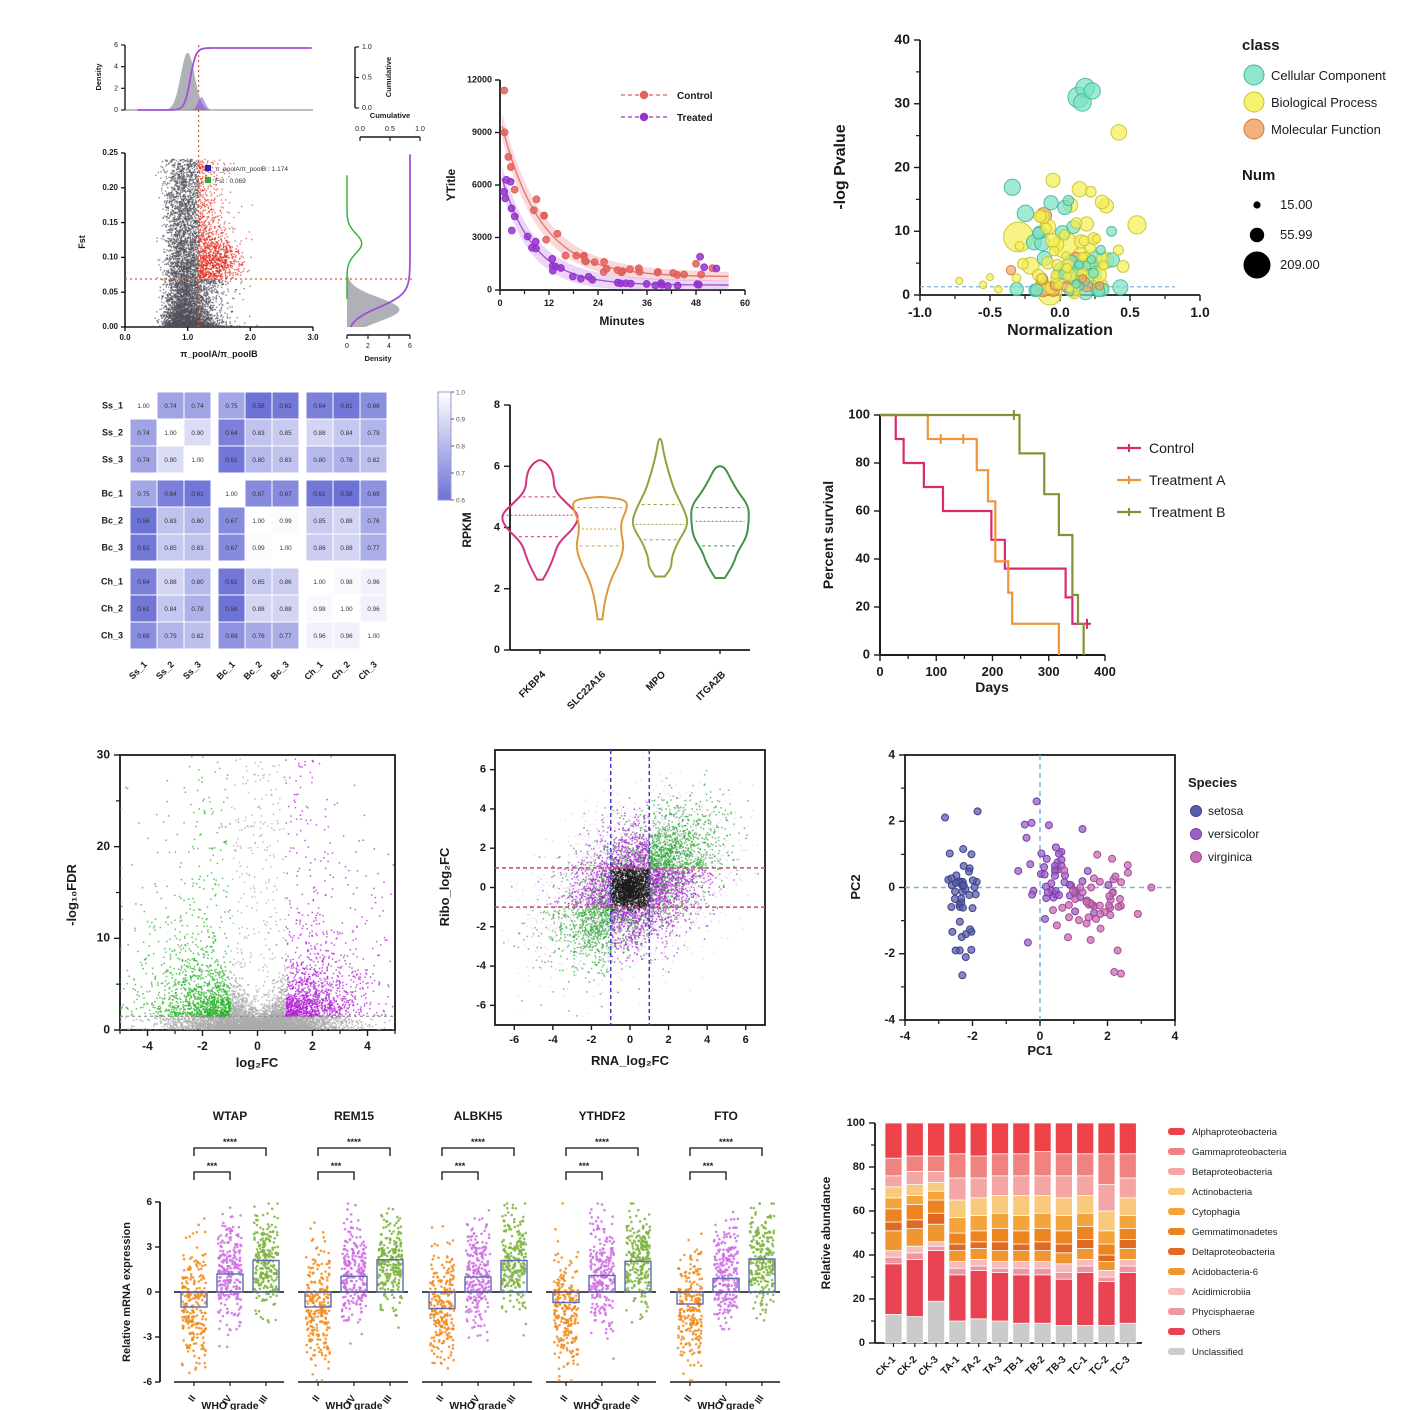  I want to click on pca-panel, so click(1050, 905).